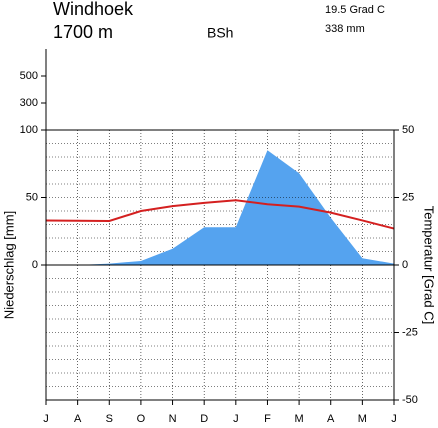 The height and width of the screenshot is (428, 438). I want to click on y-tick-label: 0, so click(35, 265).